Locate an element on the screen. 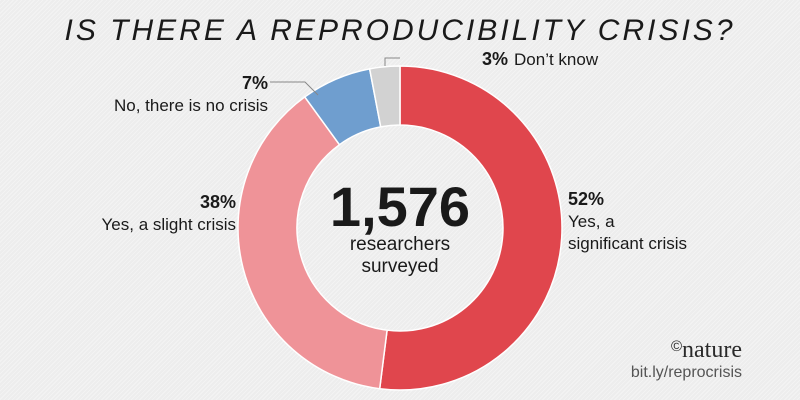 This screenshot has height=400, width=800. slice-slight-crisis is located at coordinates (312, 242).